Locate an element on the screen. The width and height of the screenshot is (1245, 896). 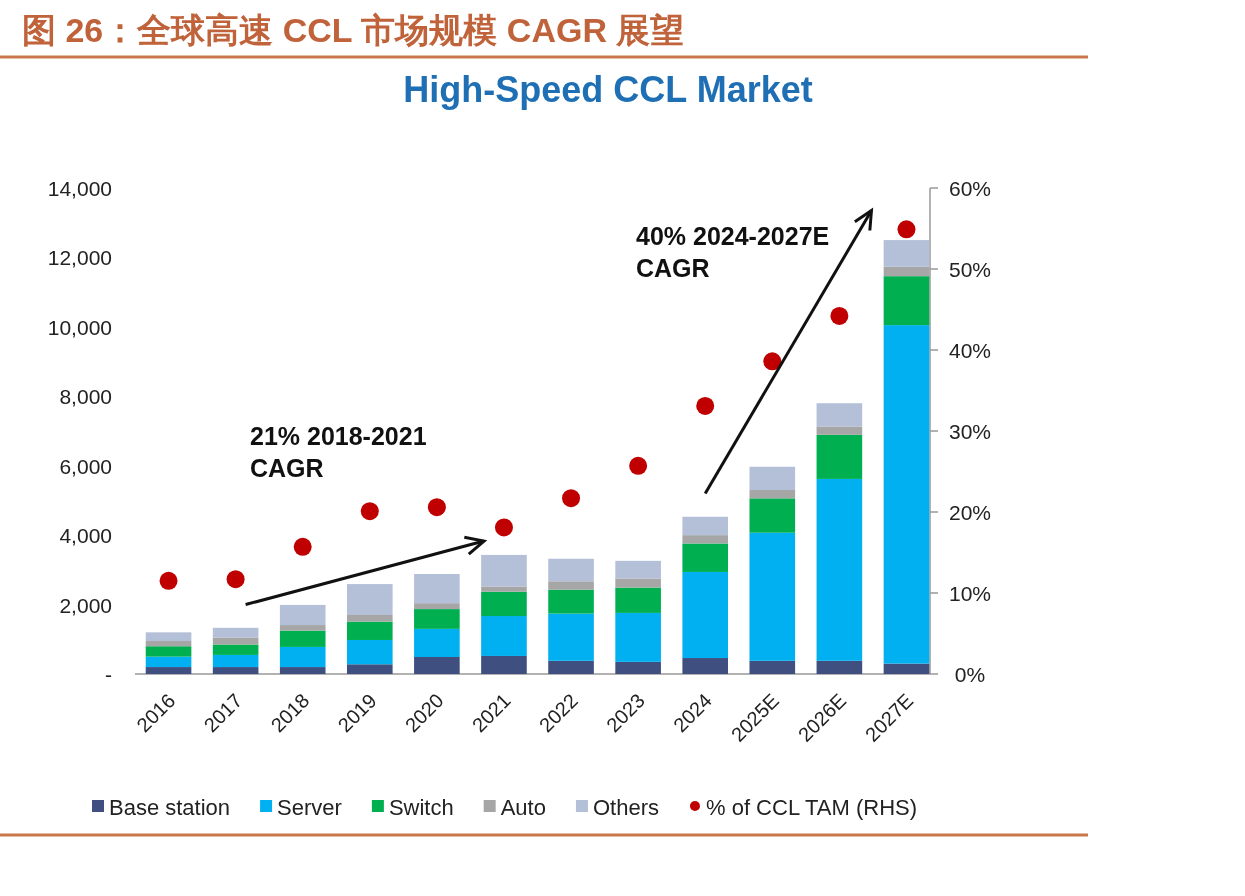
y-tick-label: 10,000 is located at coordinates (79, 327).